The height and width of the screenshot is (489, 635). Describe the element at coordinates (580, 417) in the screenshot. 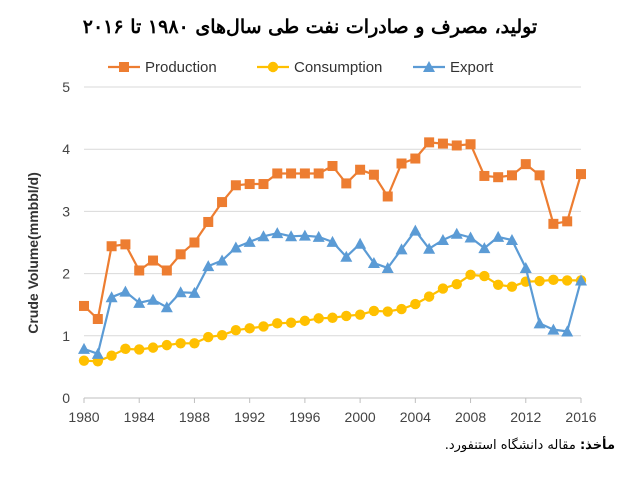

I see `x-tick-label: 2016` at that location.